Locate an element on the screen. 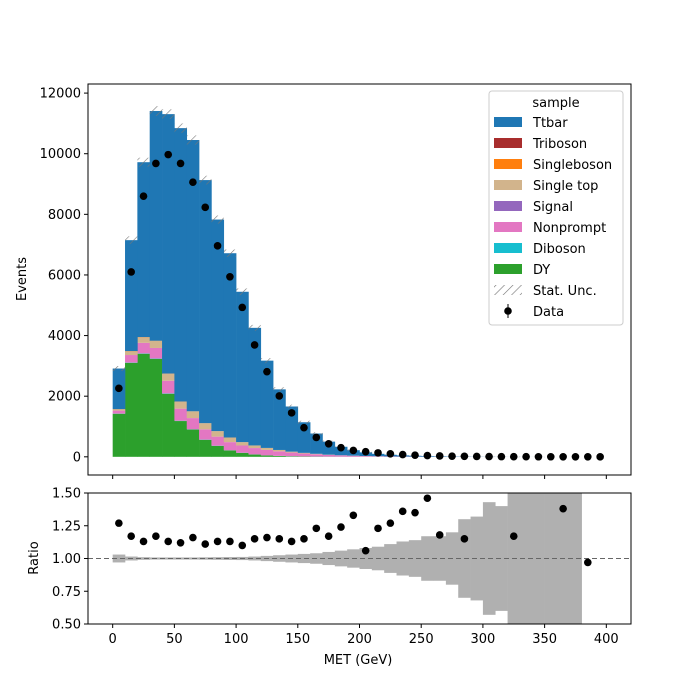 This screenshot has height=700, width=700. ratio-points is located at coordinates (353, 530).